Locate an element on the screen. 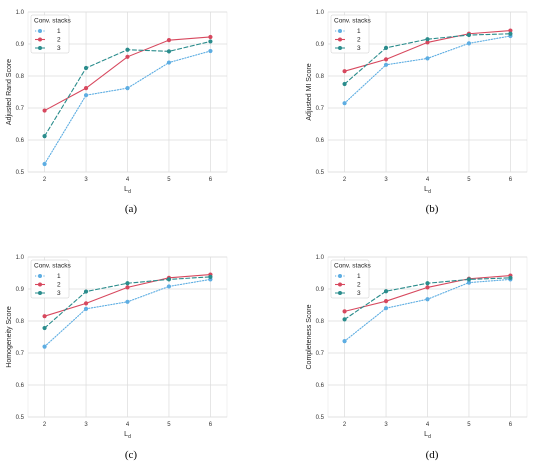 This screenshot has height=465, width=550. y-axis-label: Completeness Score is located at coordinates (309, 336).